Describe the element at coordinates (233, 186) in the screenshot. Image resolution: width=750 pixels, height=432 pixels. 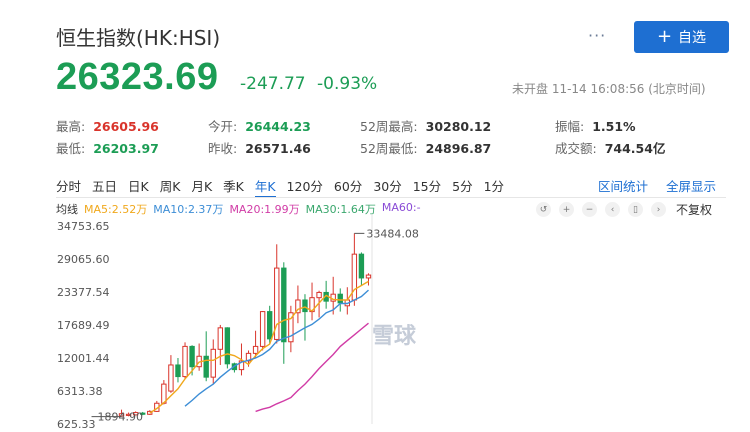
I see `tab-5: 季K` at that location.